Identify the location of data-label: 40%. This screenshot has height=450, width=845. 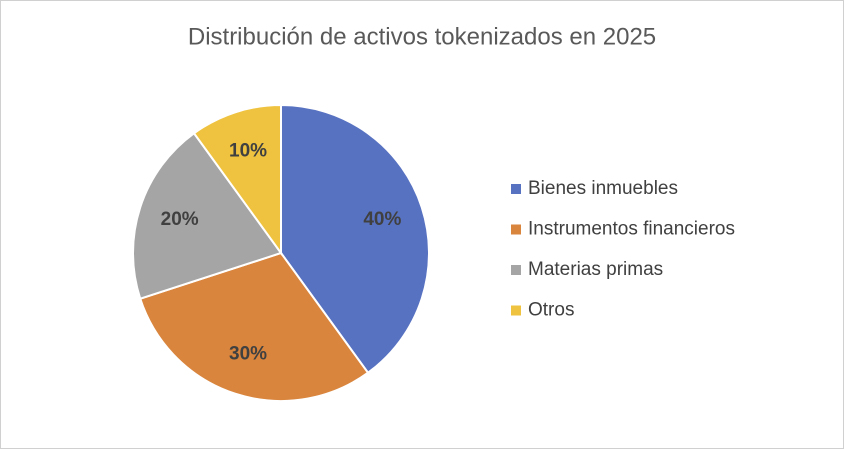
(382, 219).